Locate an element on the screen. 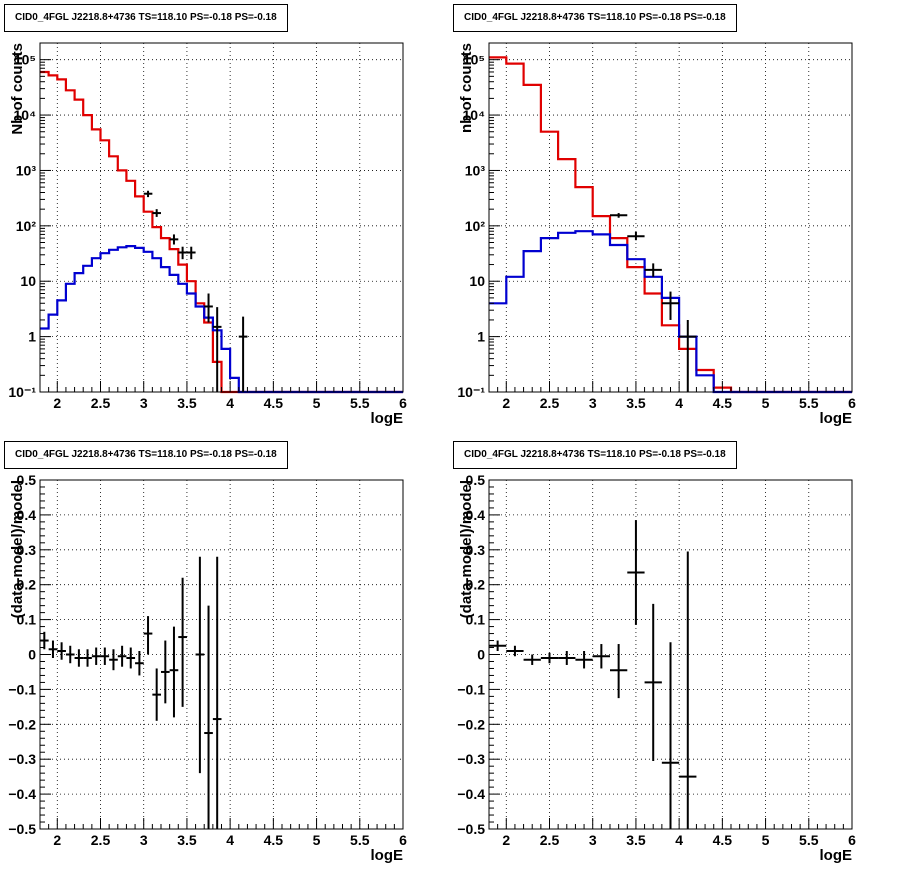 Image resolution: width=898 pixels, height=875 pixels. y-axis: −0.5 −0.4 −0.3 −0.2 −0.1 0 0.1 0.2 0.3 0.4 0.5 is located at coordinates (29, 654).